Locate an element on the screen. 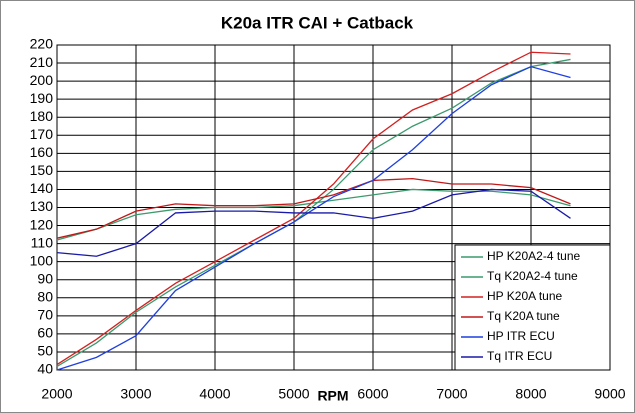 The width and height of the screenshot is (635, 413). chart-title: K20a ITR CAI + Catback is located at coordinates (317, 22).